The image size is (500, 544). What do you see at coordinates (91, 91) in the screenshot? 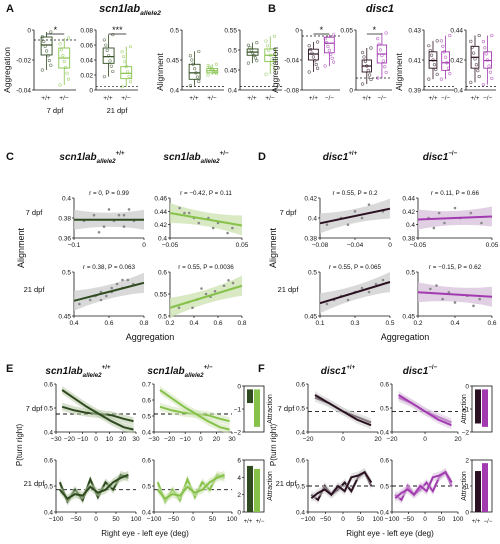
I see `panel-a-agg-21dpf-ytick-label: 0` at bounding box center [91, 91].